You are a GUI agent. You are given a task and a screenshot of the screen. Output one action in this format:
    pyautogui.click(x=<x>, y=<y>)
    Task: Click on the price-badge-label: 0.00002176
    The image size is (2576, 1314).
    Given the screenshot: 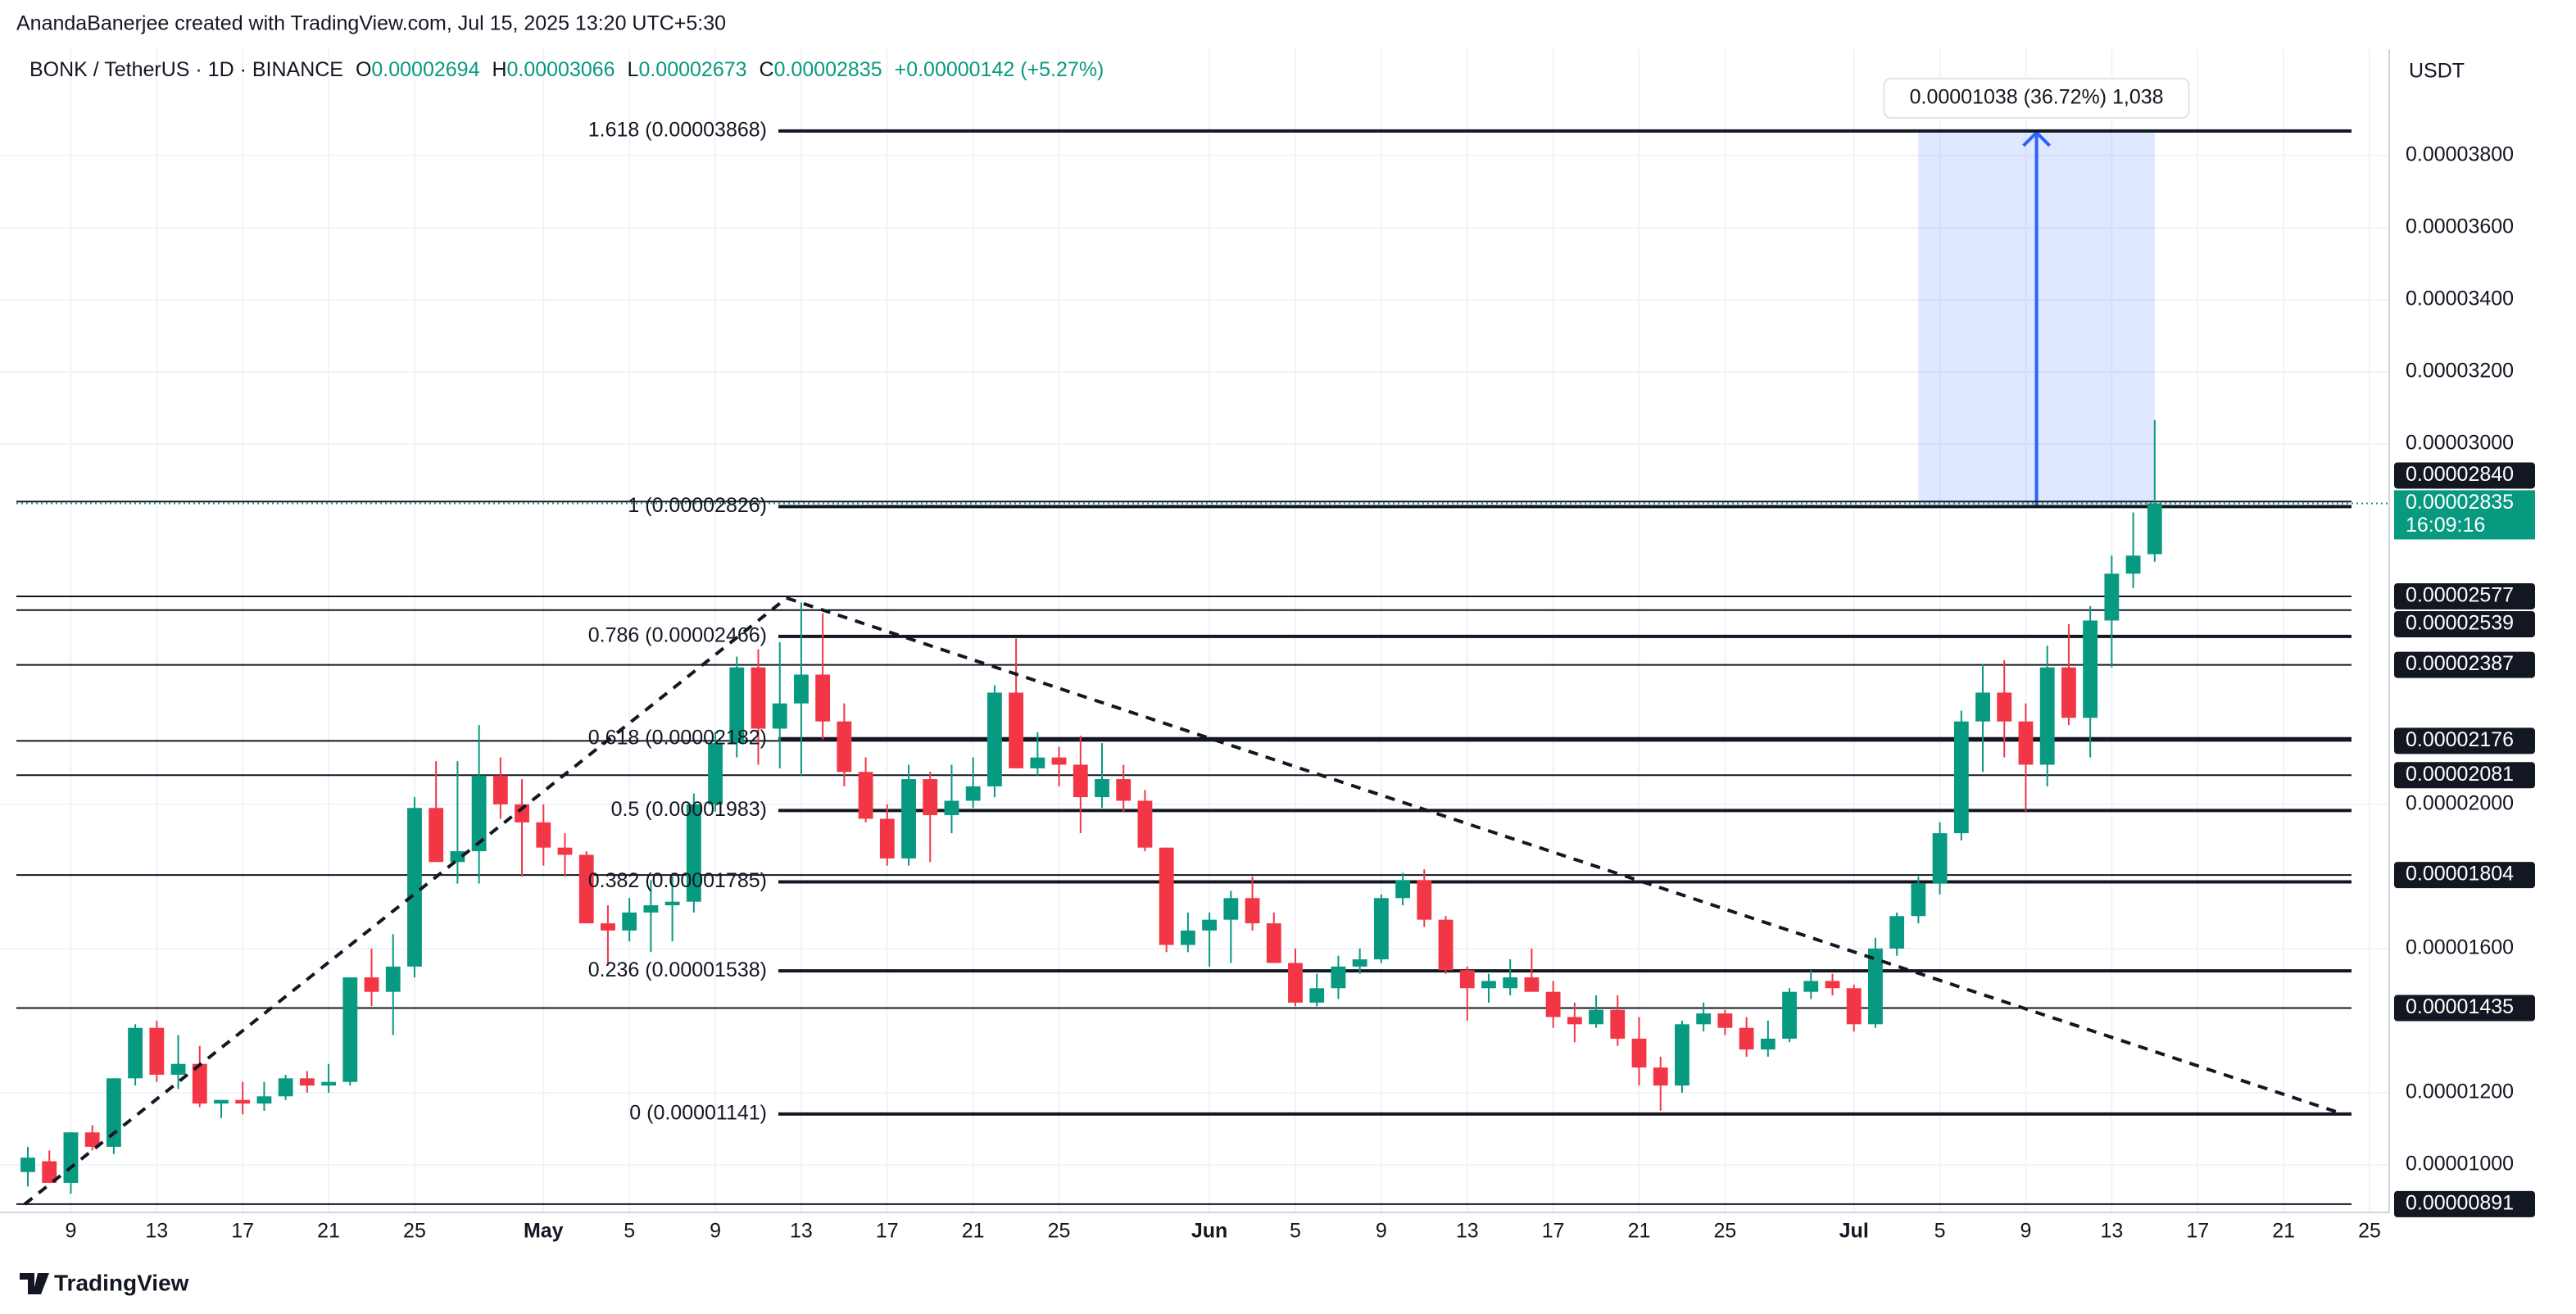 What is the action you would take?
    pyautogui.click(x=2460, y=739)
    